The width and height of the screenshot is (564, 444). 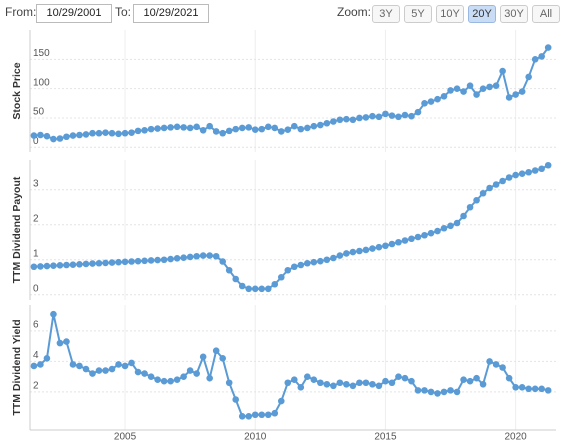 What do you see at coordinates (482, 14) in the screenshot?
I see `zoom-button: 20Y` at bounding box center [482, 14].